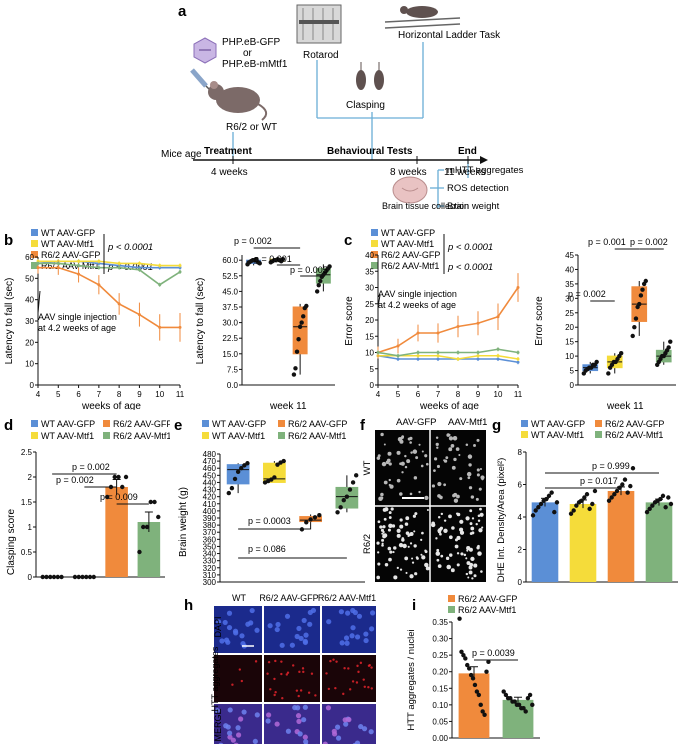  I want to click on legend-label: R6/2 AAV-GFP, so click(317, 424).